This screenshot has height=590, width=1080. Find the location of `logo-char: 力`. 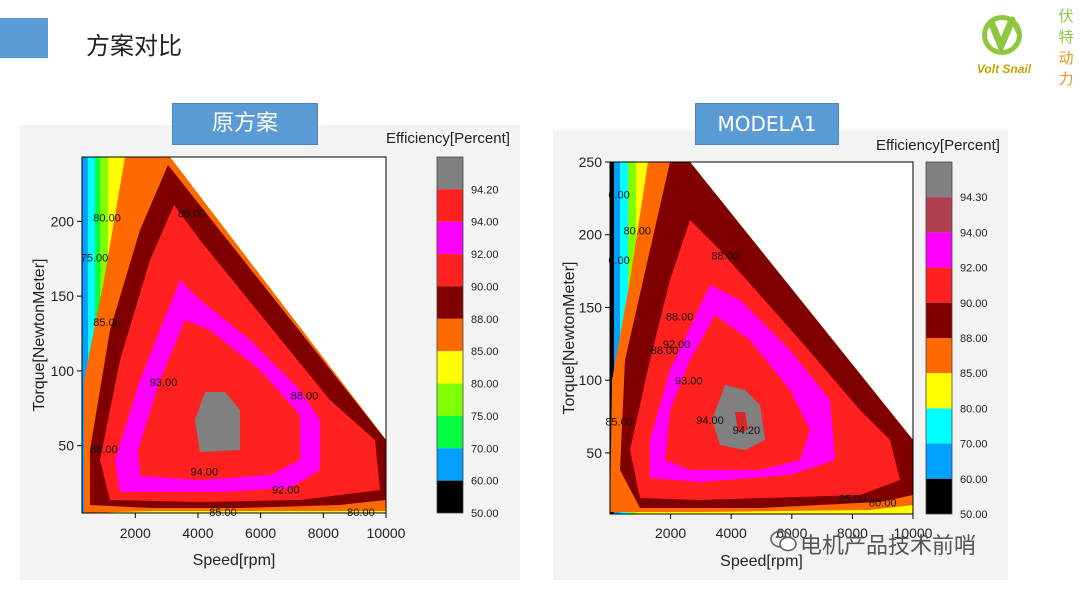

logo-char: 力 is located at coordinates (1066, 79).